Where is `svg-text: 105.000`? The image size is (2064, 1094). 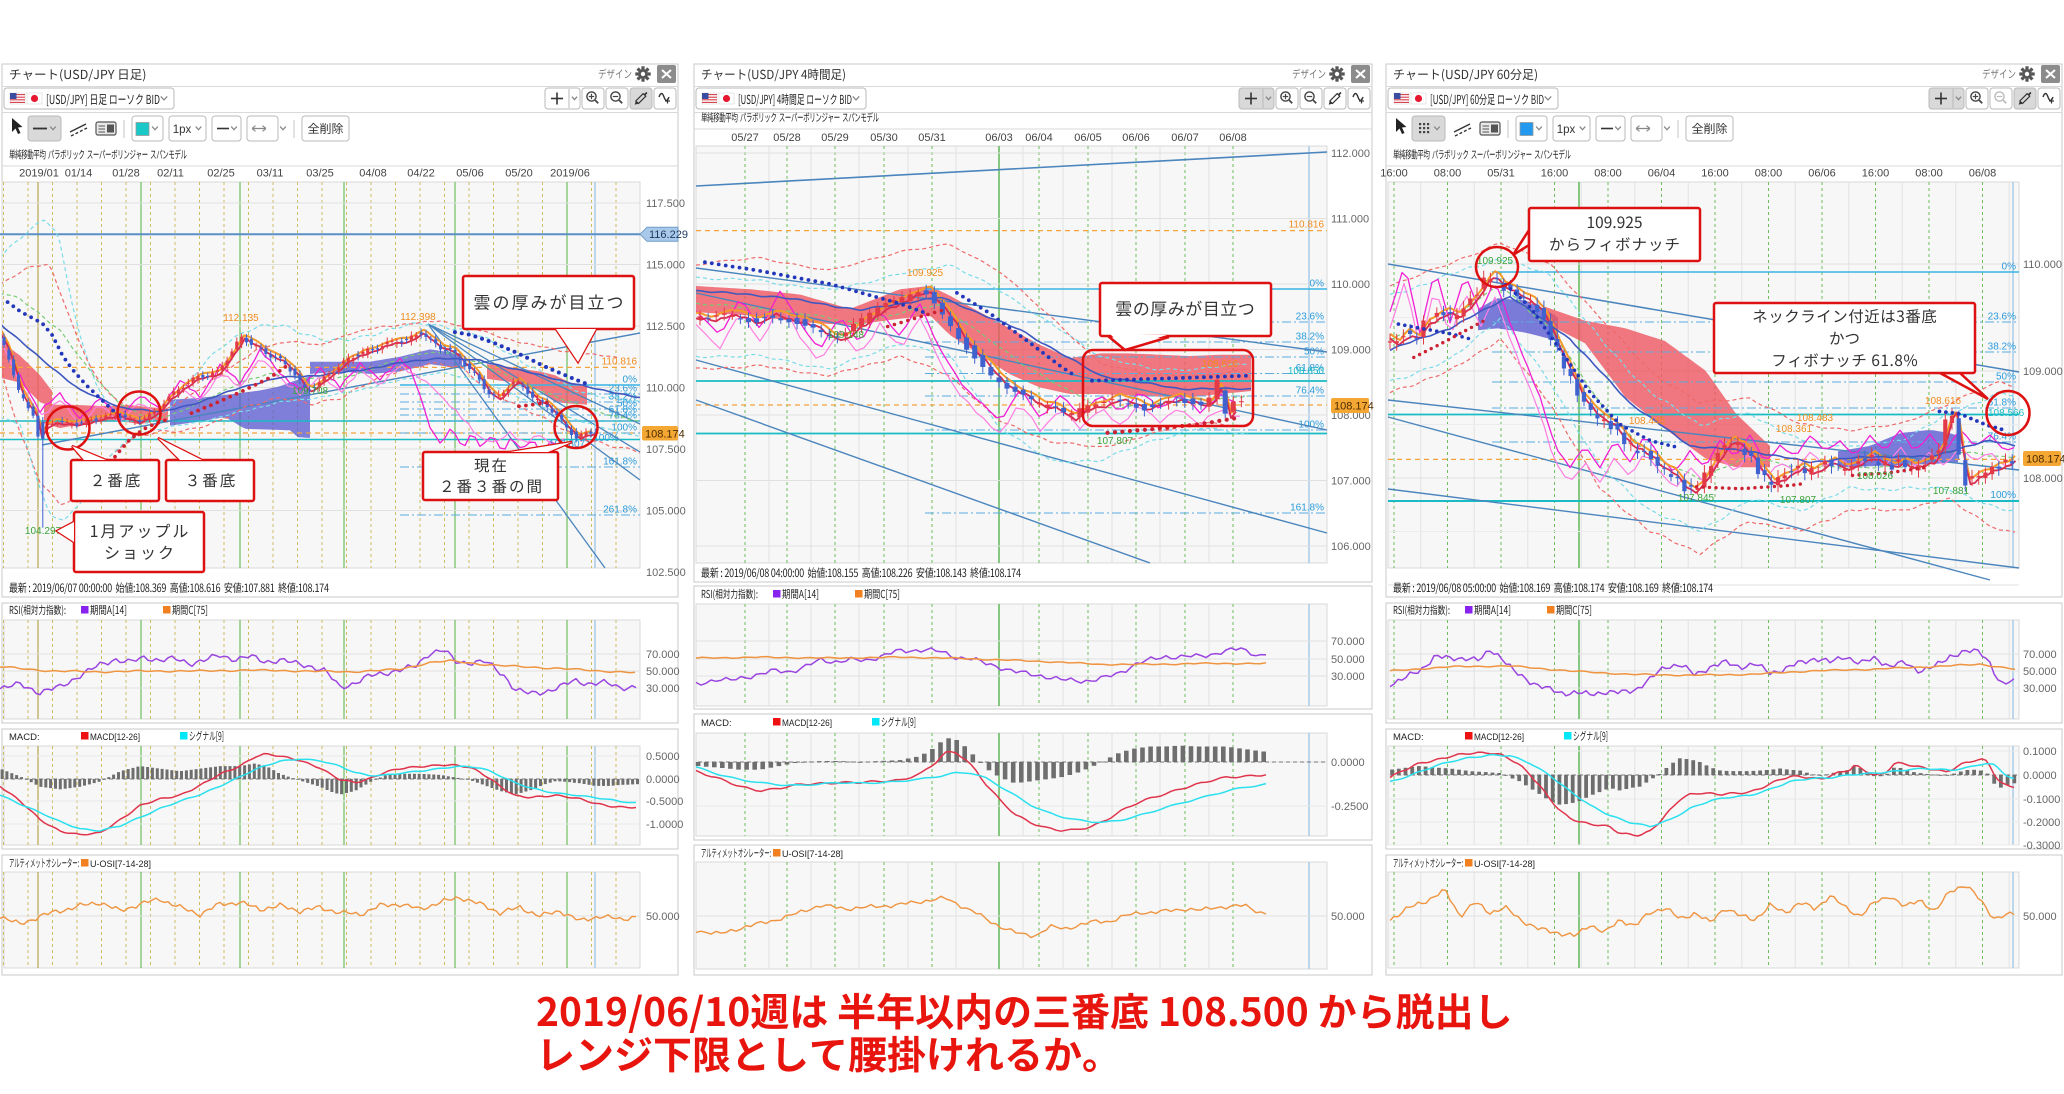 svg-text: 105.000 is located at coordinates (666, 512).